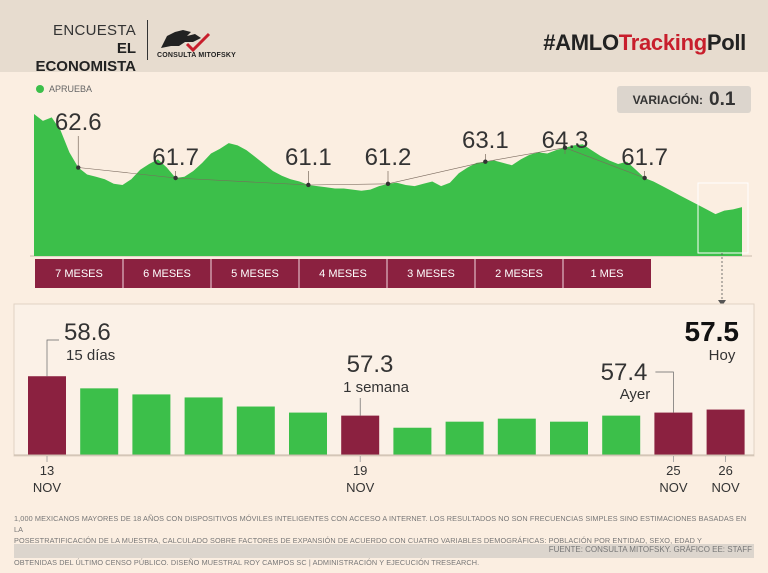 The width and height of the screenshot is (768, 573). Describe the element at coordinates (384, 551) in the screenshot. I see `source-bar` at that location.